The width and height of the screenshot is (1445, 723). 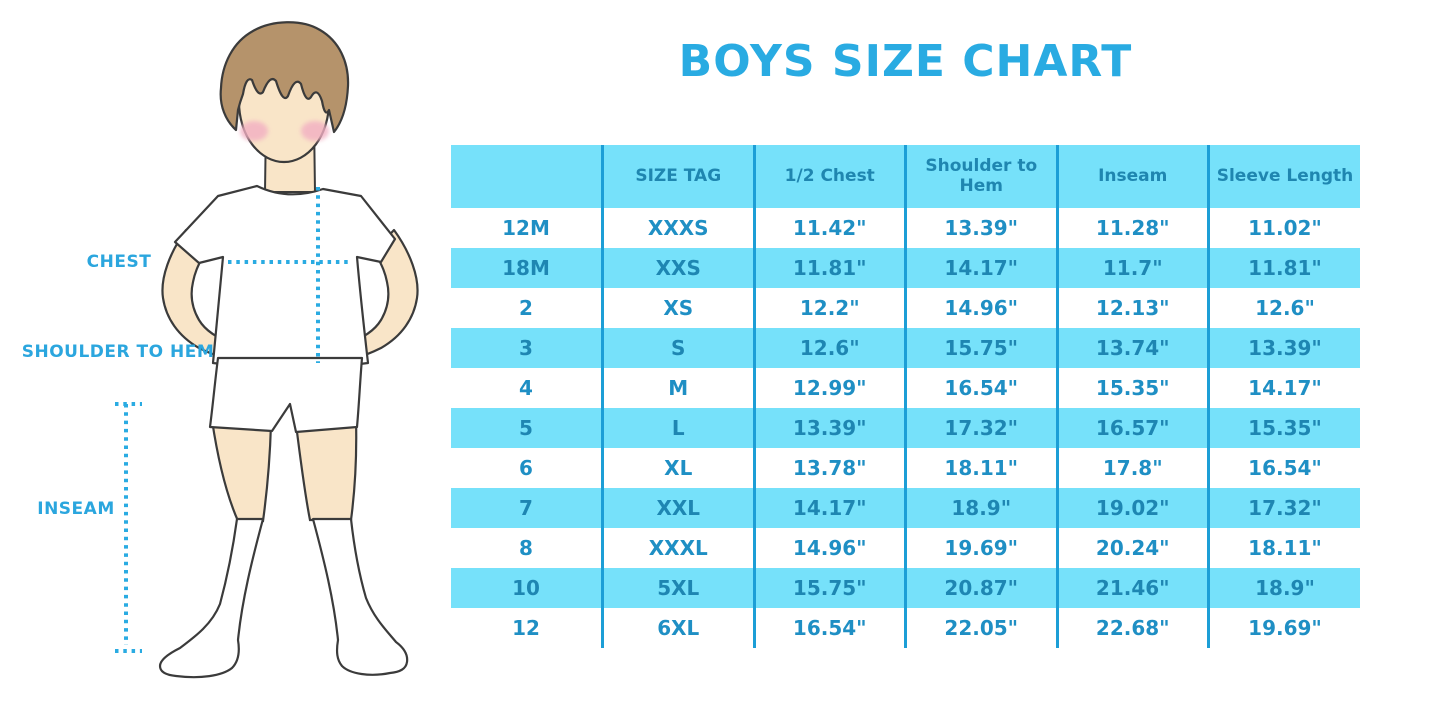 What do you see at coordinates (118, 352) in the screenshot?
I see `shoulder-to-hem-label: SHOULDER TO HEM` at bounding box center [118, 352].